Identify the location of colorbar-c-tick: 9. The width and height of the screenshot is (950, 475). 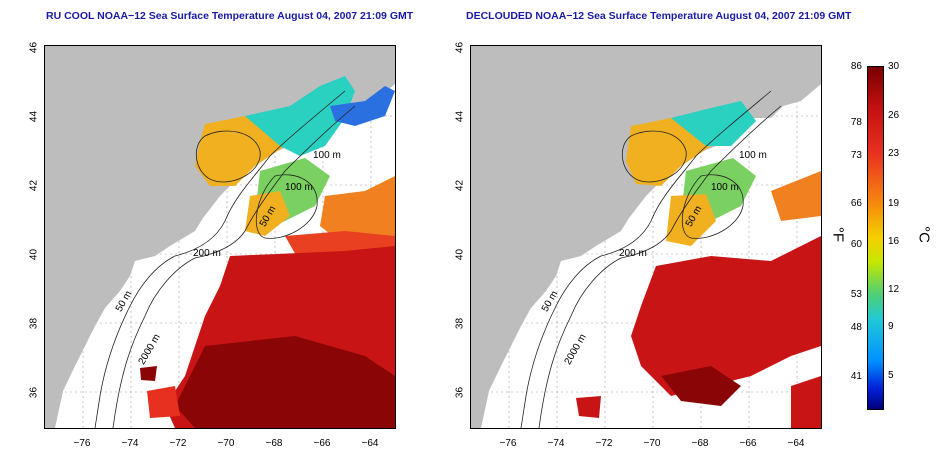
(891, 326).